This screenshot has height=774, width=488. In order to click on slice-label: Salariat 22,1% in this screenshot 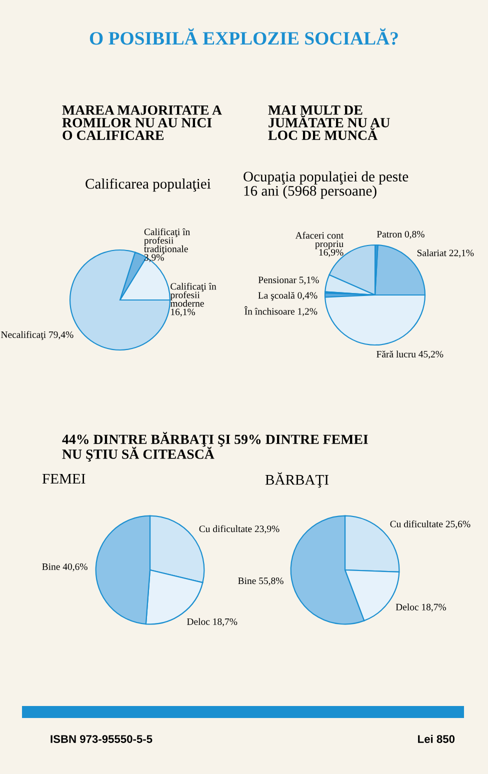, I will do `click(445, 253)`.